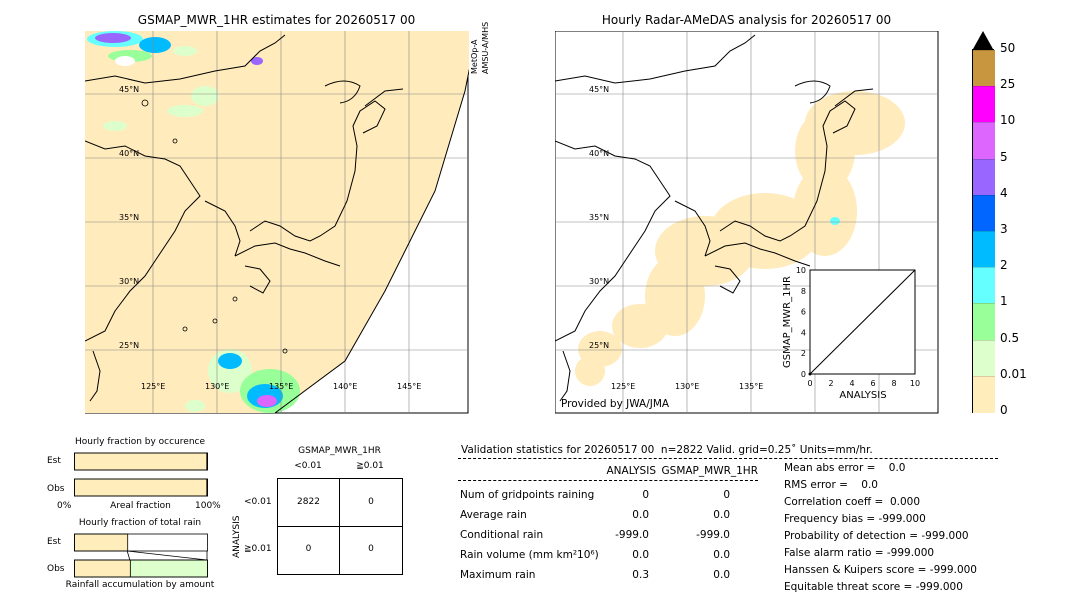 Image resolution: width=1080 pixels, height=612 pixels. What do you see at coordinates (880, 570) in the screenshot?
I see `score-line: Hanssen & Kuipers score = -999.000` at bounding box center [880, 570].